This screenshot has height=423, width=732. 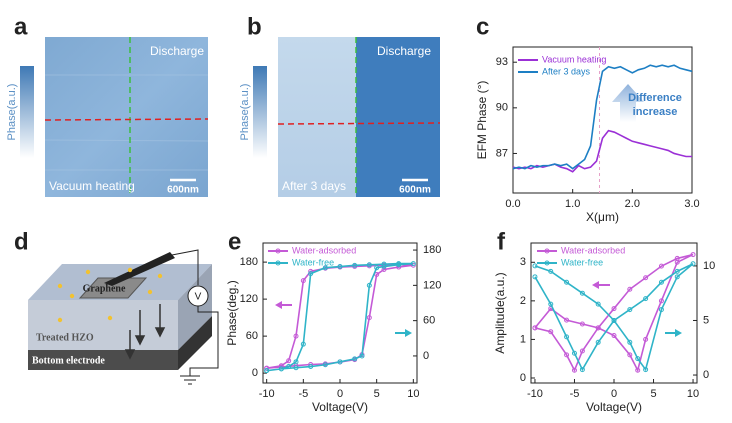 What do you see at coordinates (502, 62) in the screenshot?
I see `y-tick-label: 93` at bounding box center [502, 62].